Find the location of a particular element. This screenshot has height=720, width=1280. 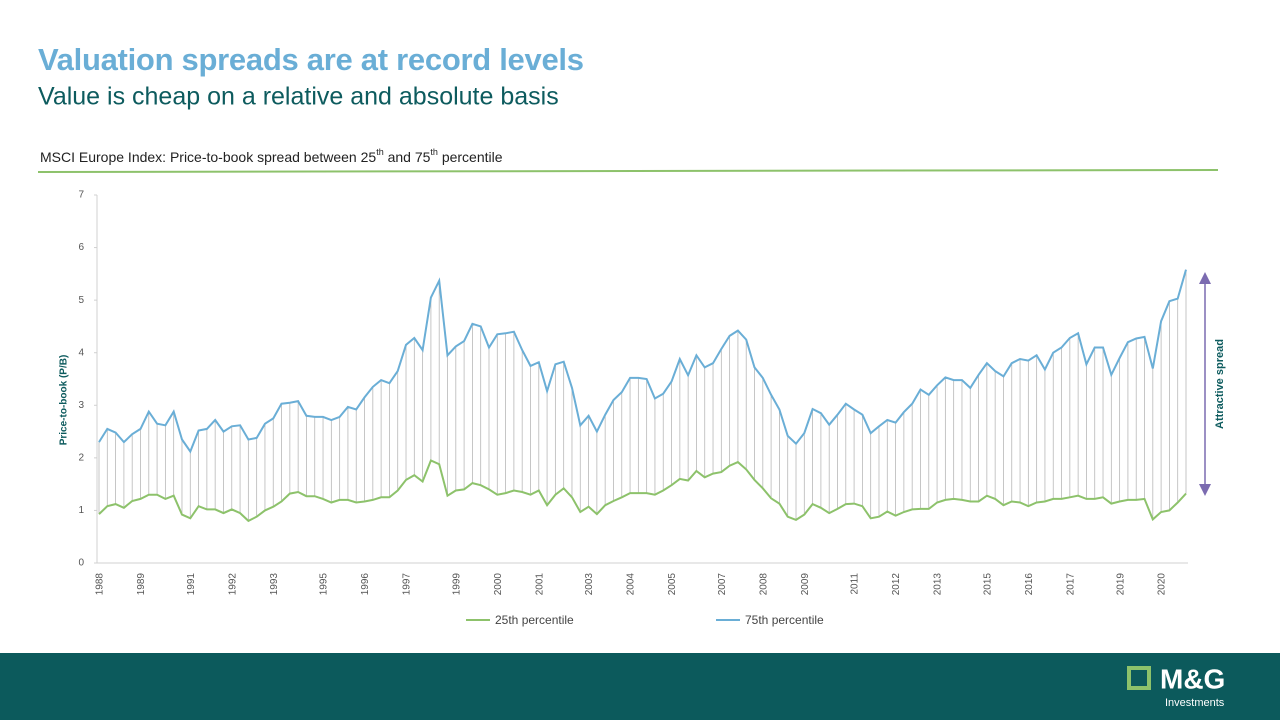

logo-square is located at coordinates (1139, 678).